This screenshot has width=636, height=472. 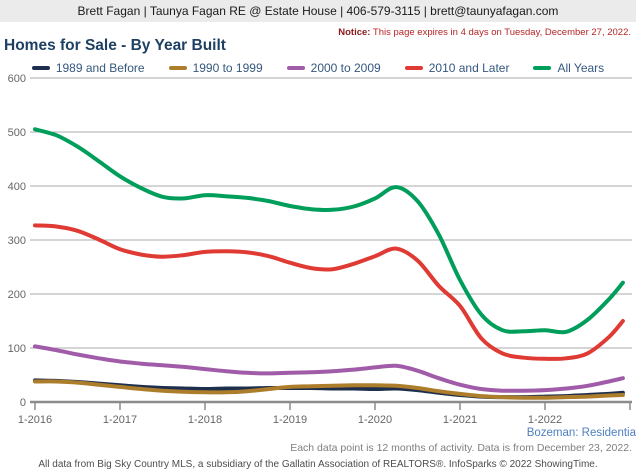 I want to click on legend-item-1990-to-1999: 1990 to 1999, so click(x=215, y=68).